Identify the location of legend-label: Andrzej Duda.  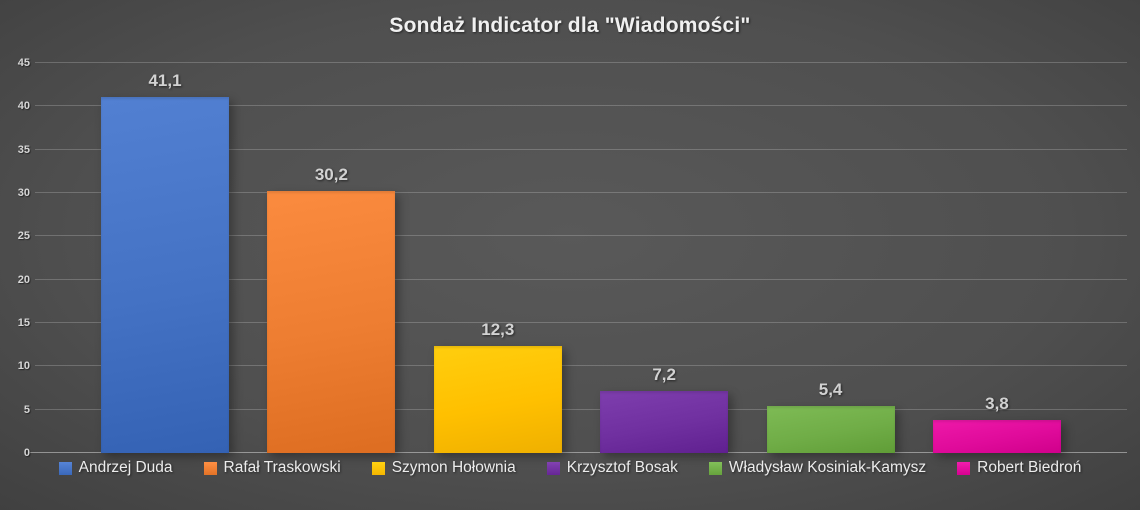
(125, 467).